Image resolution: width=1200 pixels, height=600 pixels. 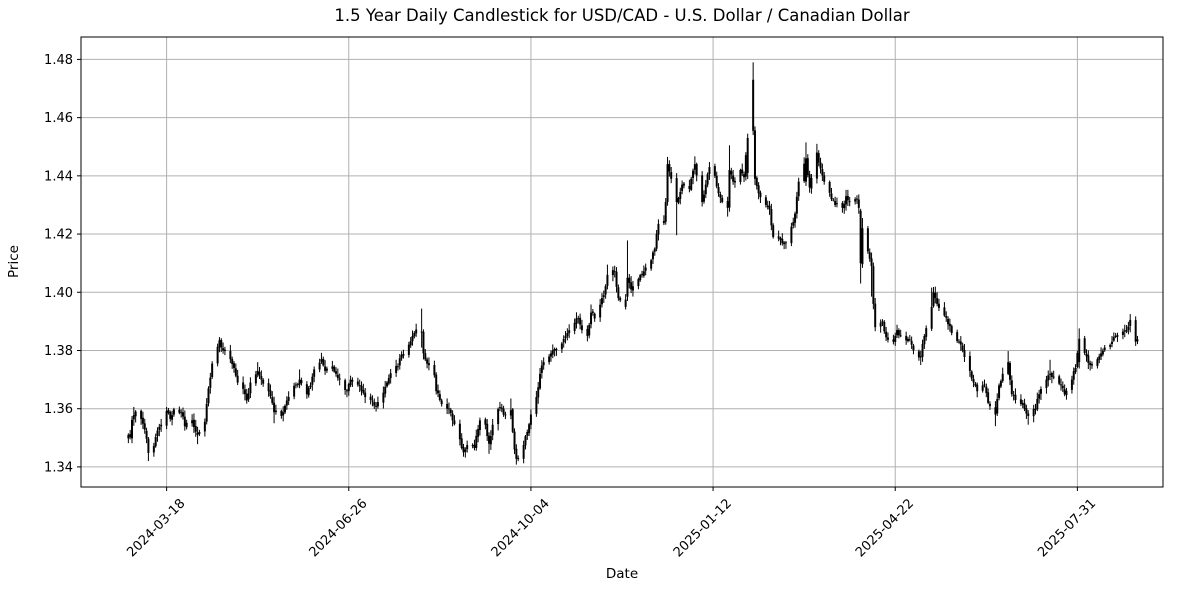 What do you see at coordinates (58, 176) in the screenshot?
I see `y-tick-label: 1.44` at bounding box center [58, 176].